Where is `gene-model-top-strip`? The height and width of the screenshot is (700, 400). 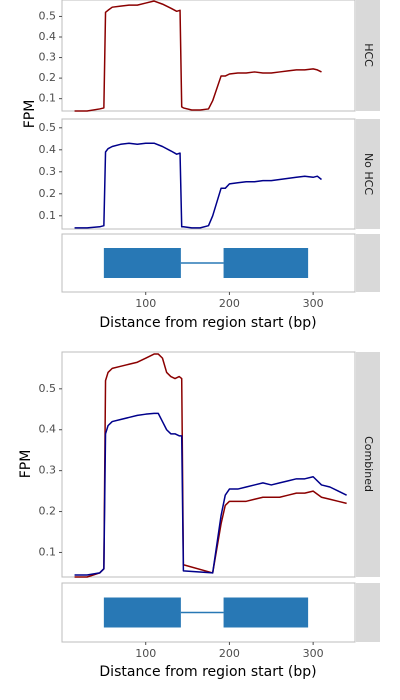
gene-model-top-strip is located at coordinates (368, 263).